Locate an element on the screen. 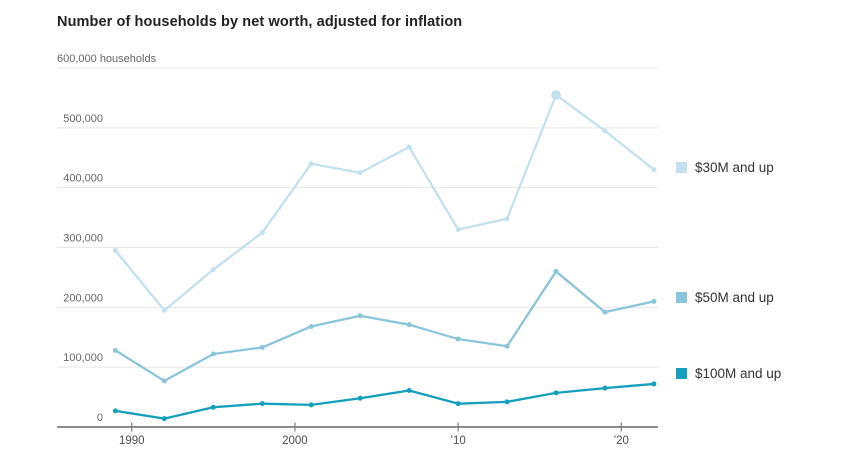 The image size is (857, 454). y-axis-tick-label: 100,000 is located at coordinates (83, 358).